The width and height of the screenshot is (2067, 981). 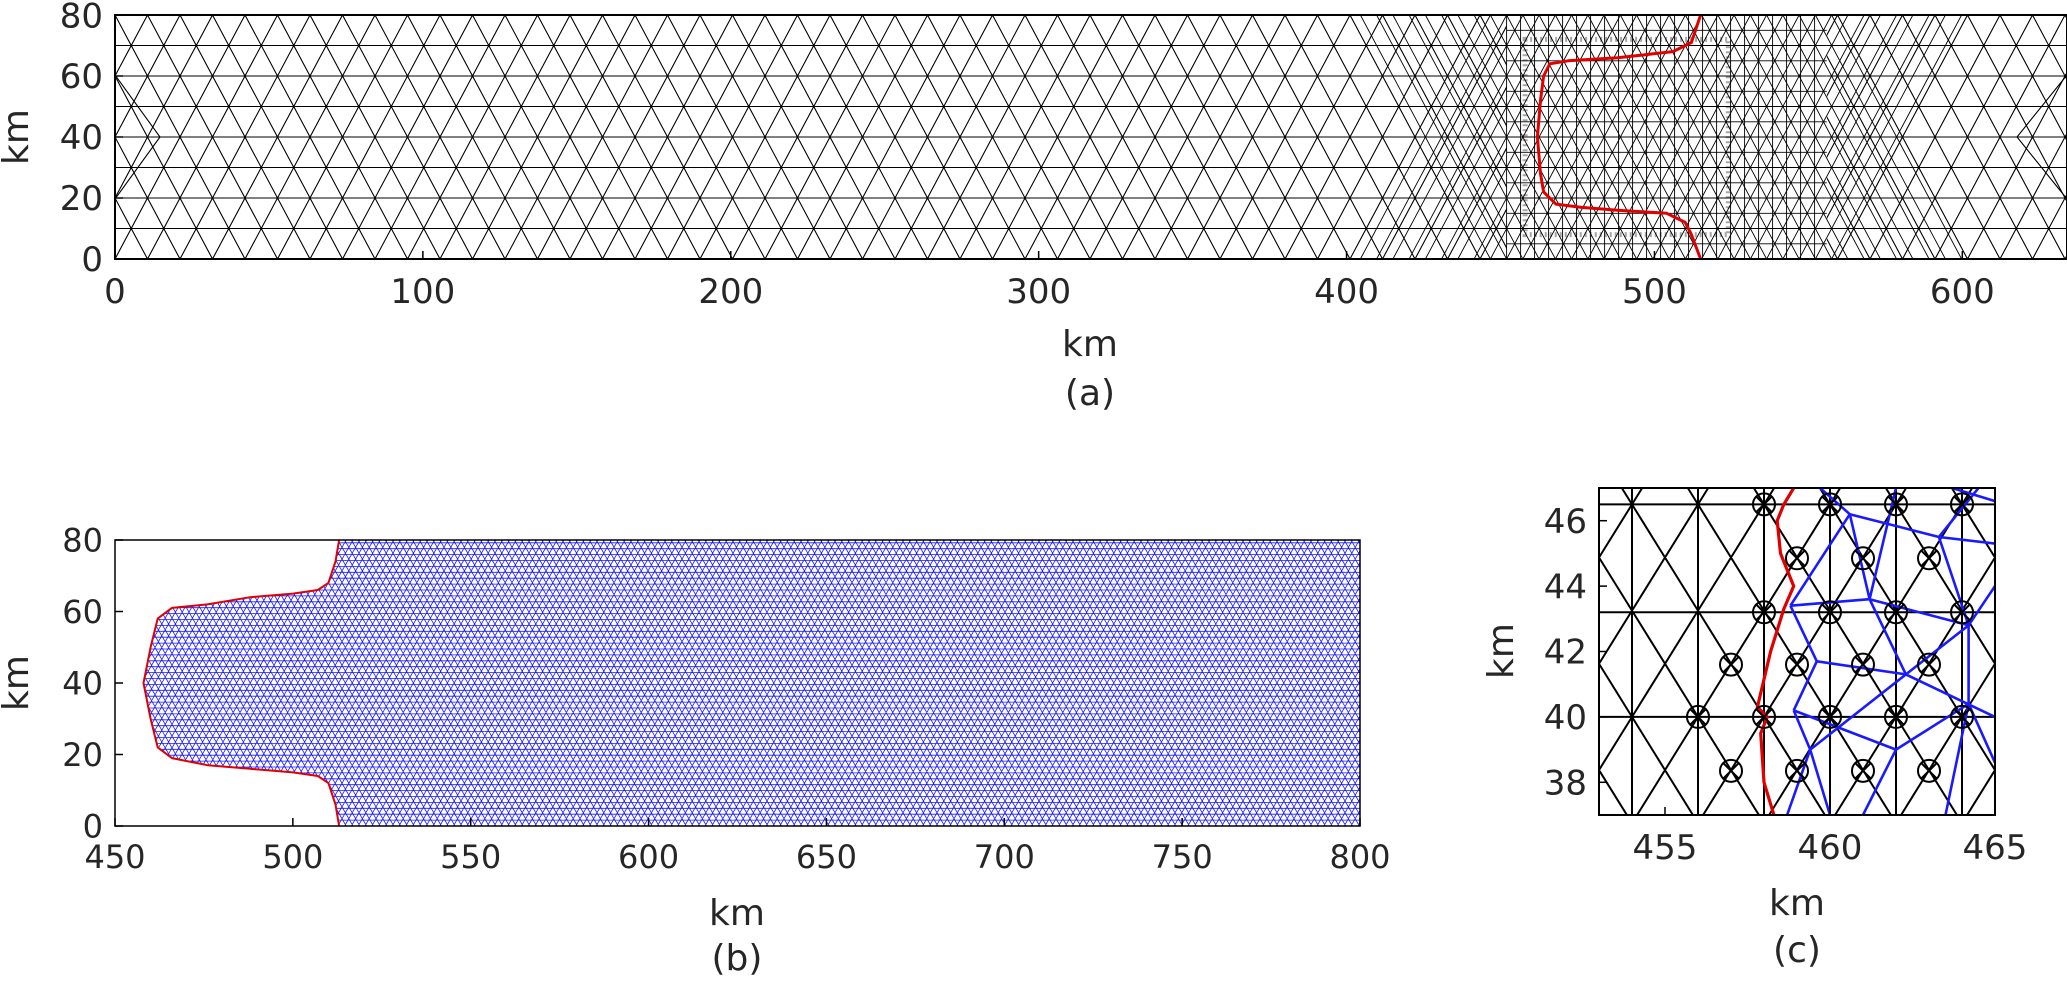 I want to click on panel-b-boundary, so click(x=241, y=683).